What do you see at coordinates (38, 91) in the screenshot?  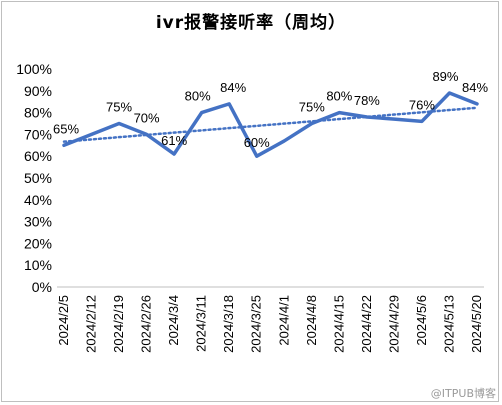 I see `y-tick-label: 90%` at bounding box center [38, 91].